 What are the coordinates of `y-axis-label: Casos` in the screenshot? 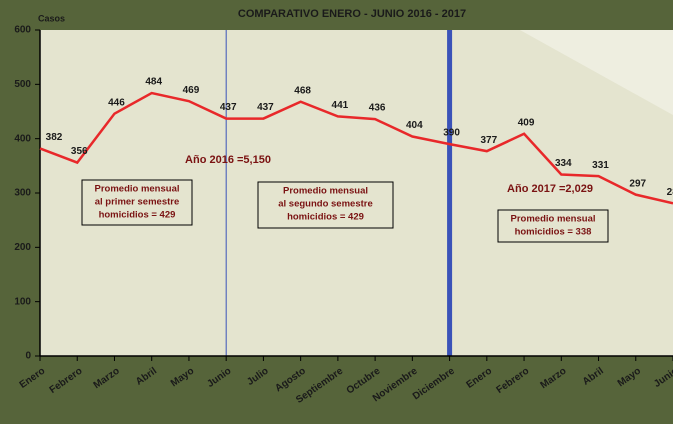 It's located at (51, 18).